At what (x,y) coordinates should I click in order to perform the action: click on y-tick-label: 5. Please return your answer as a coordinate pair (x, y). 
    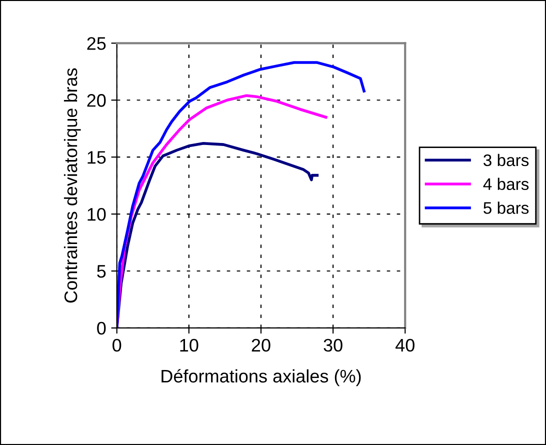
    Looking at the image, I should click on (101, 271).